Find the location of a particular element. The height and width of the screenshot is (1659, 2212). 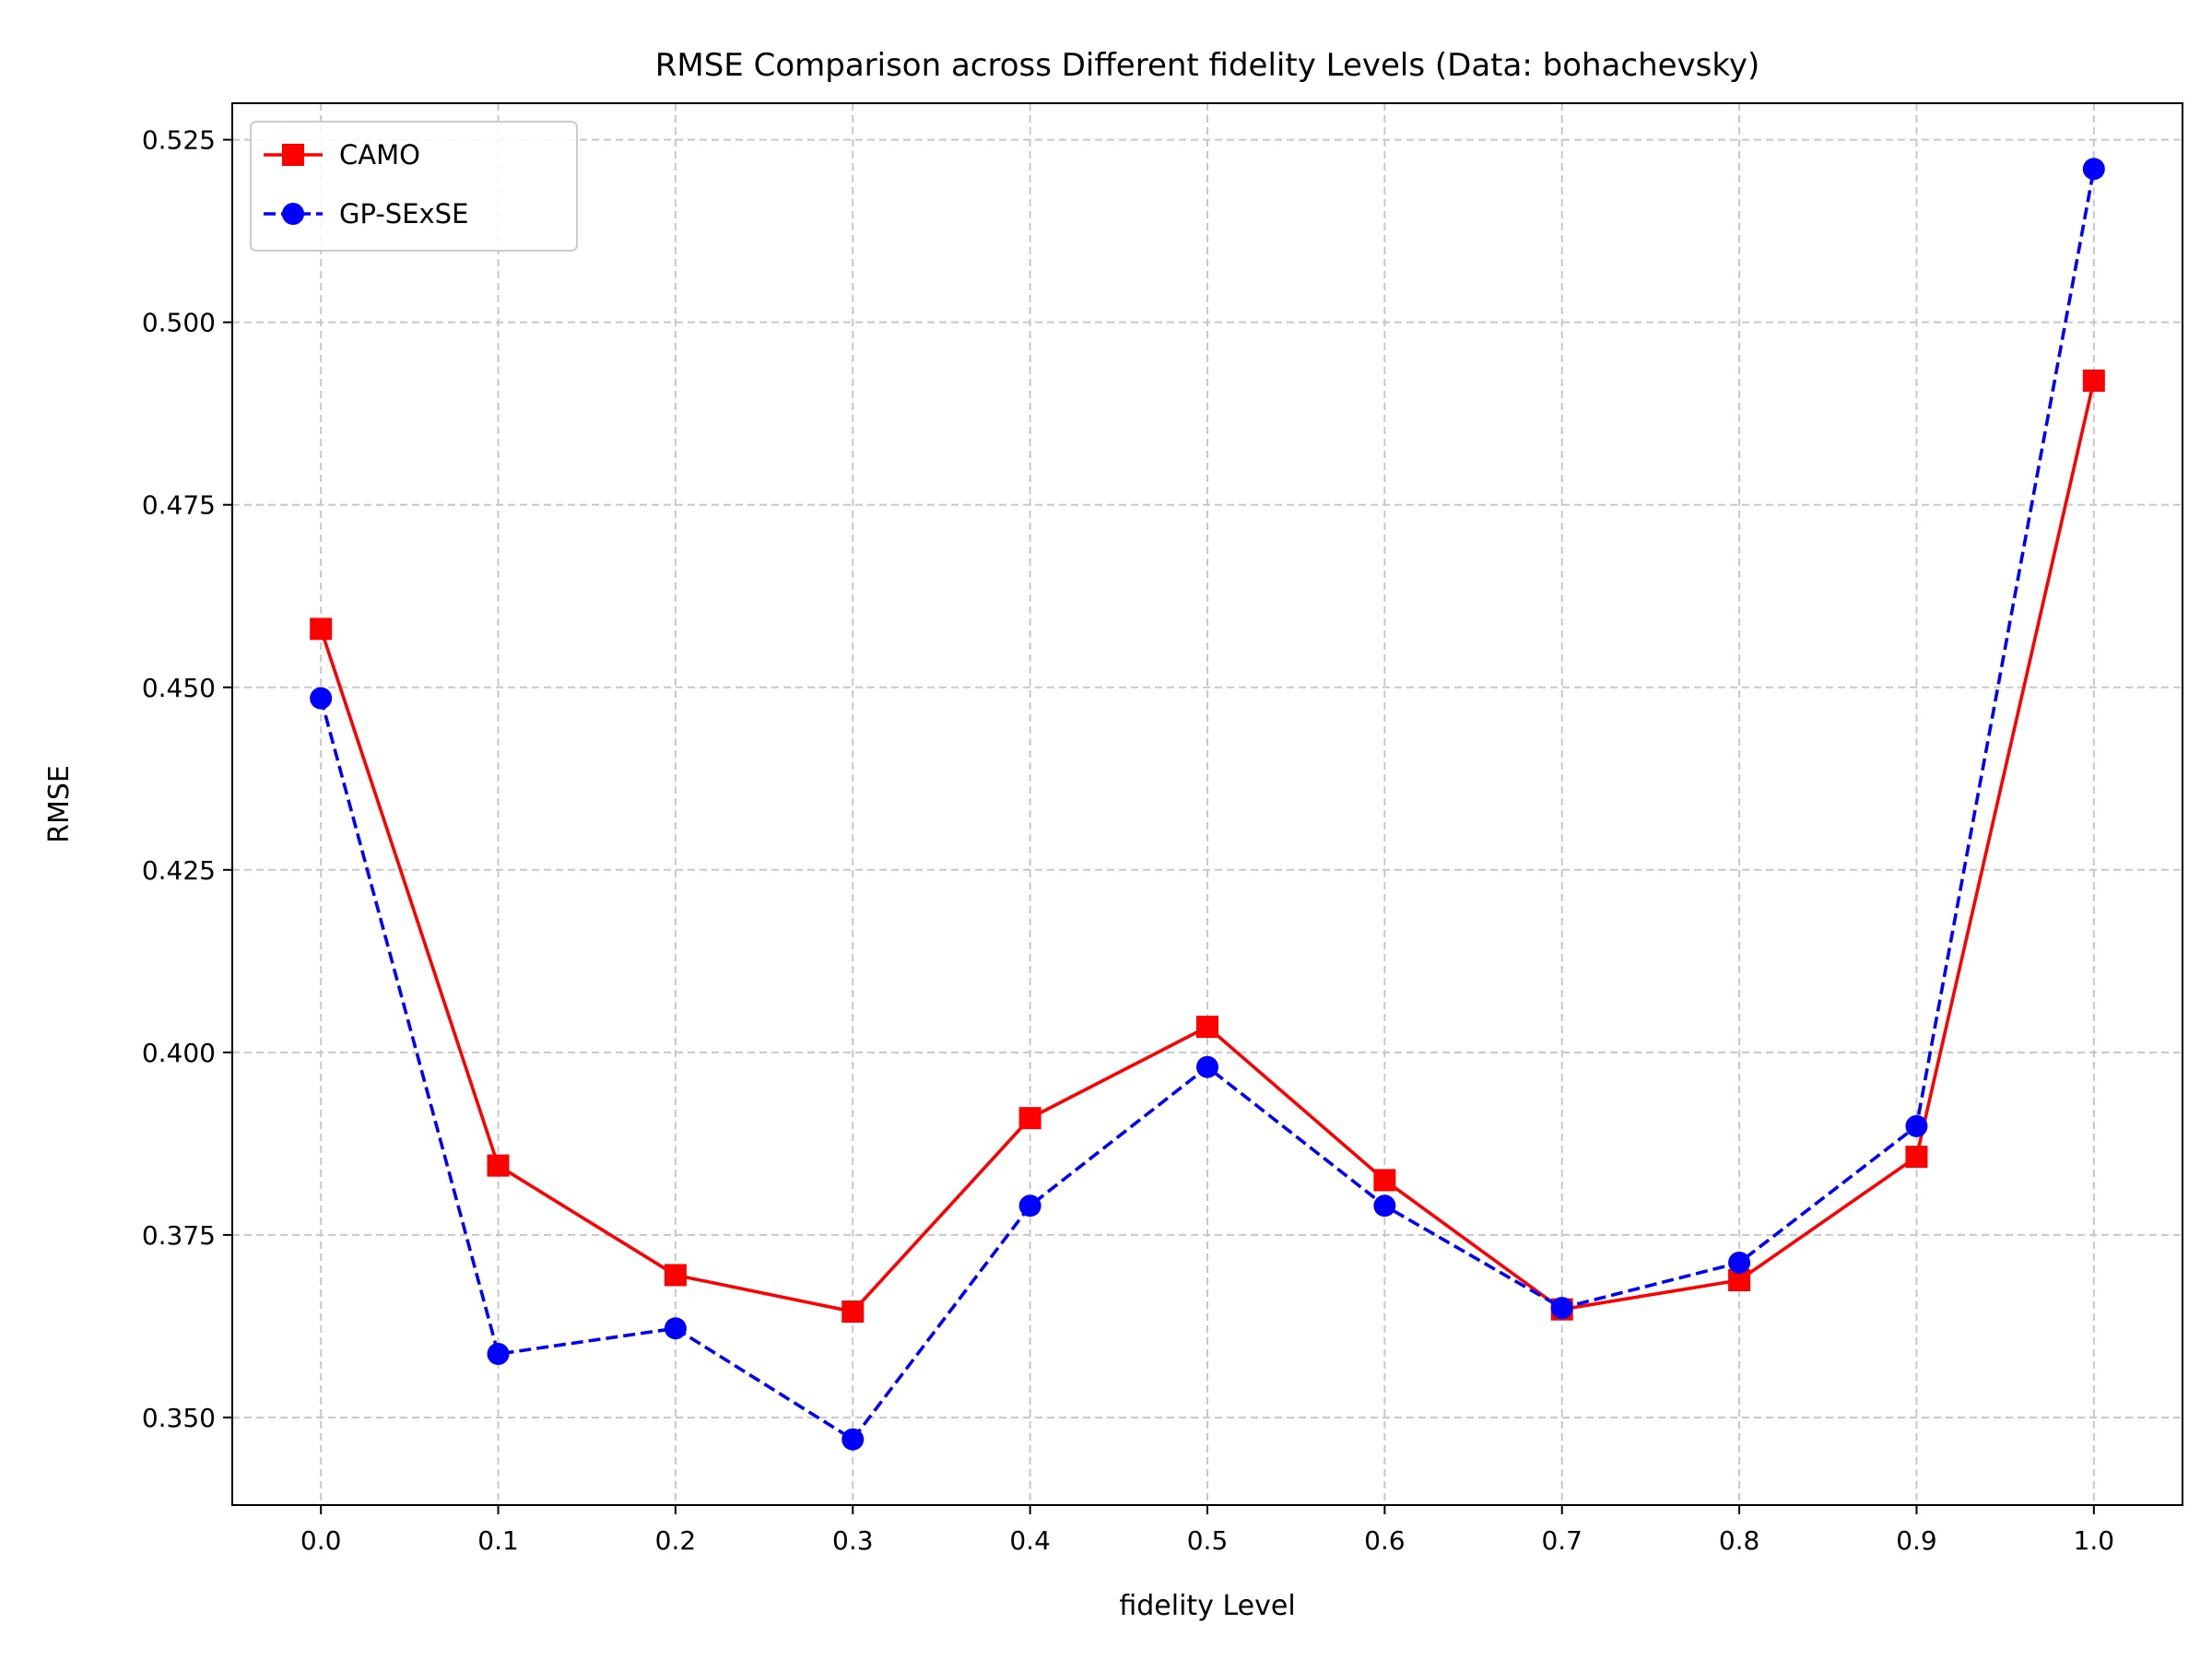

x-tick-label: 0.5 is located at coordinates (1208, 1540).